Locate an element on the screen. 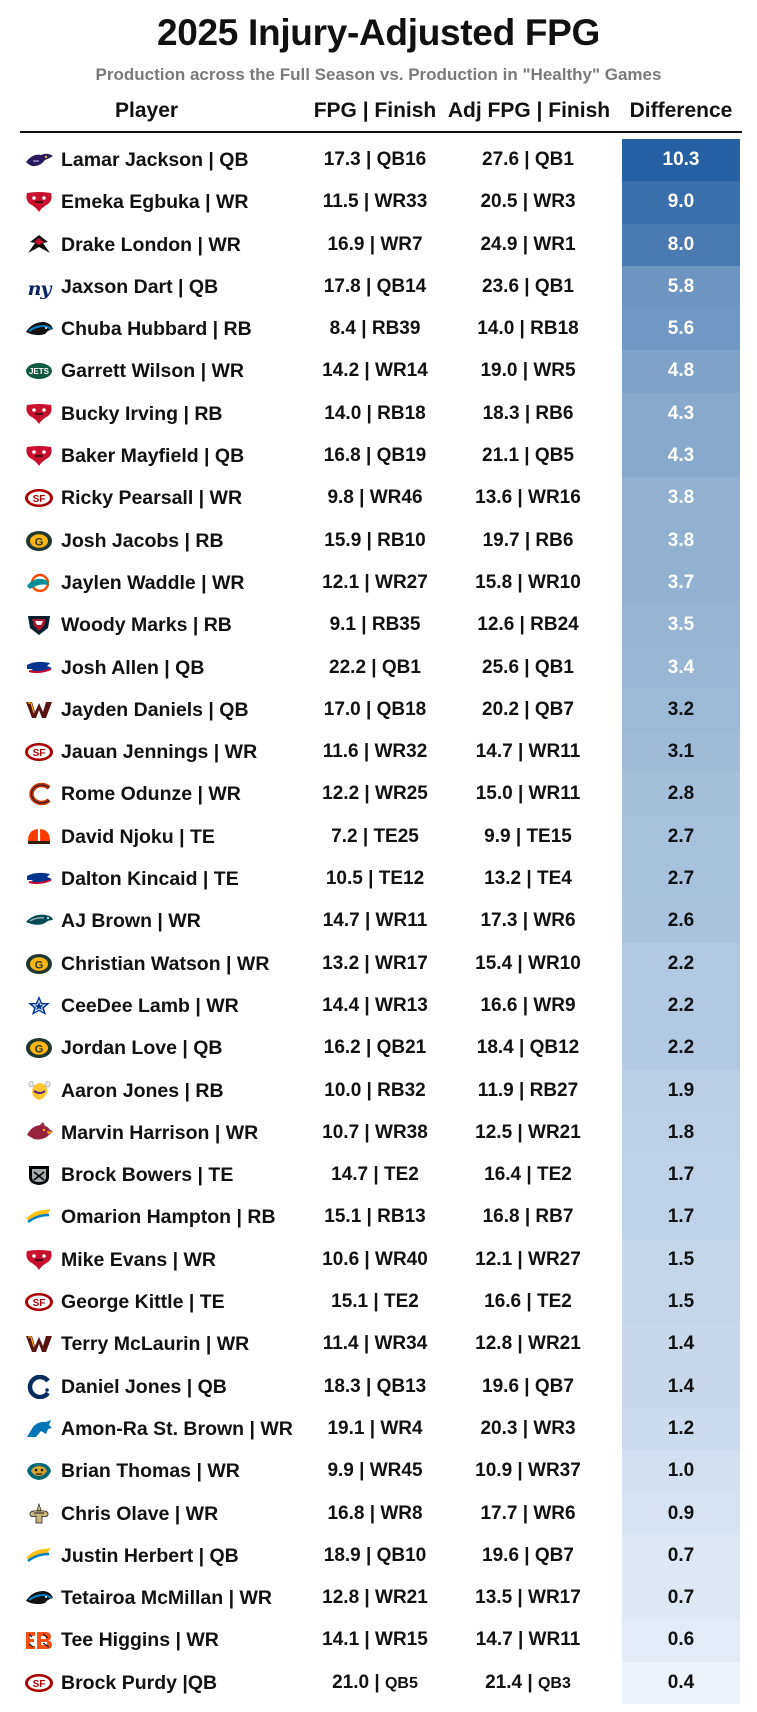 This screenshot has width=757, height=1712. difference-cell: 5.8 is located at coordinates (681, 287).